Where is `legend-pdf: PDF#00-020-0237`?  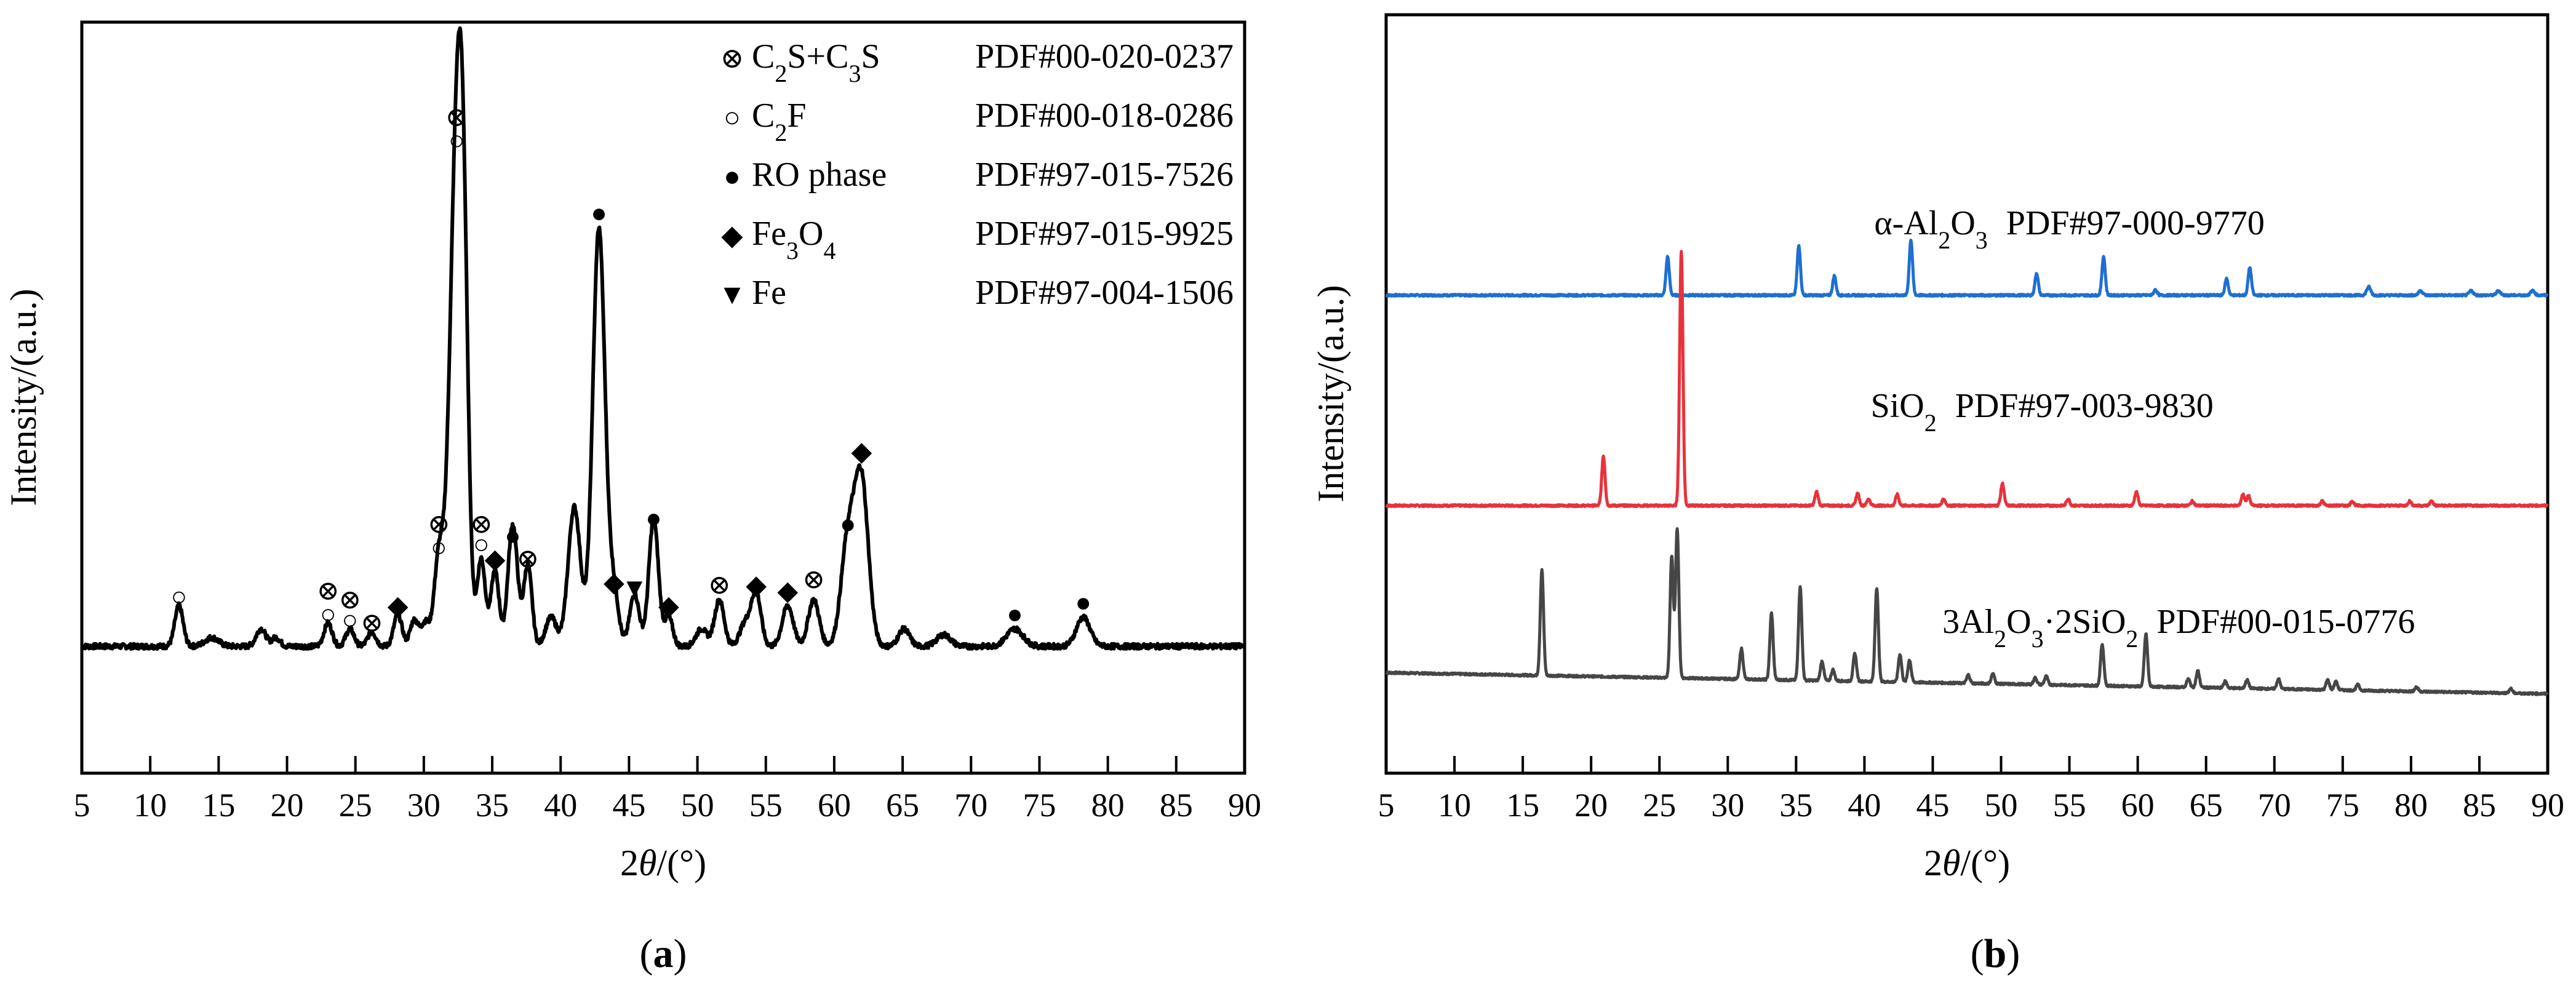 legend-pdf: PDF#00-020-0237 is located at coordinates (1104, 57).